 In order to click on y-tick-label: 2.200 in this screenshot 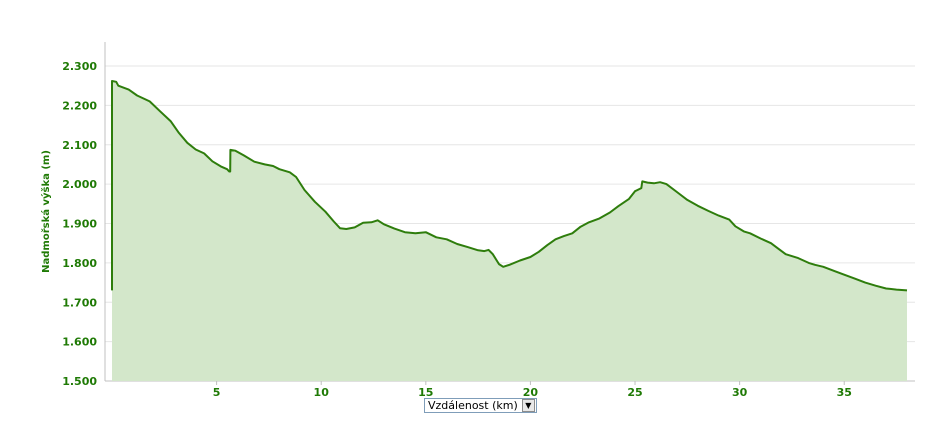, I will do `click(79, 105)`.